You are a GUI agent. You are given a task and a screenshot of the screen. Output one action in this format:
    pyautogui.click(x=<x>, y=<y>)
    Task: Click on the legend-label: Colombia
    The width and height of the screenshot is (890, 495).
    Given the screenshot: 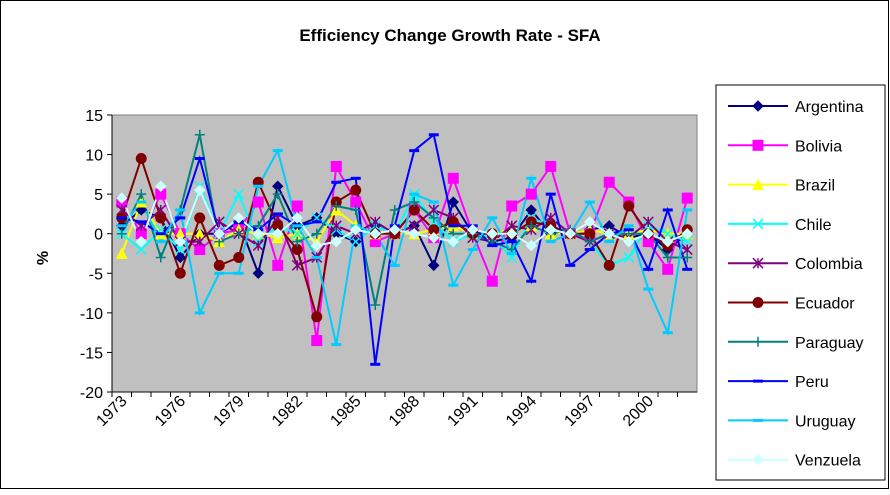 What is the action you would take?
    pyautogui.click(x=829, y=264)
    